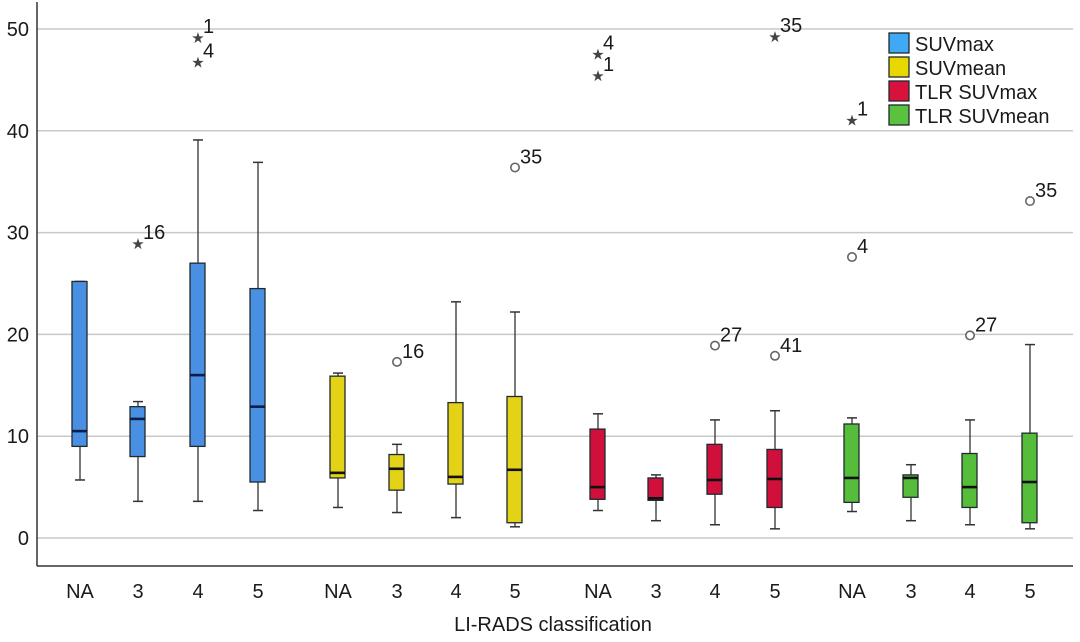 The height and width of the screenshot is (642, 1080). Describe the element at coordinates (960, 69) in the screenshot. I see `legend-label: SUVmean` at that location.